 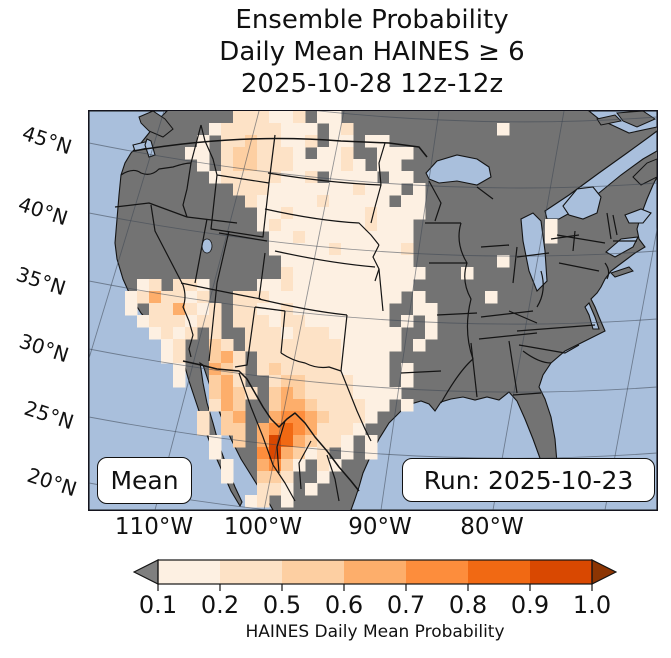 What do you see at coordinates (622, 272) in the screenshot?
I see `long-island` at bounding box center [622, 272].